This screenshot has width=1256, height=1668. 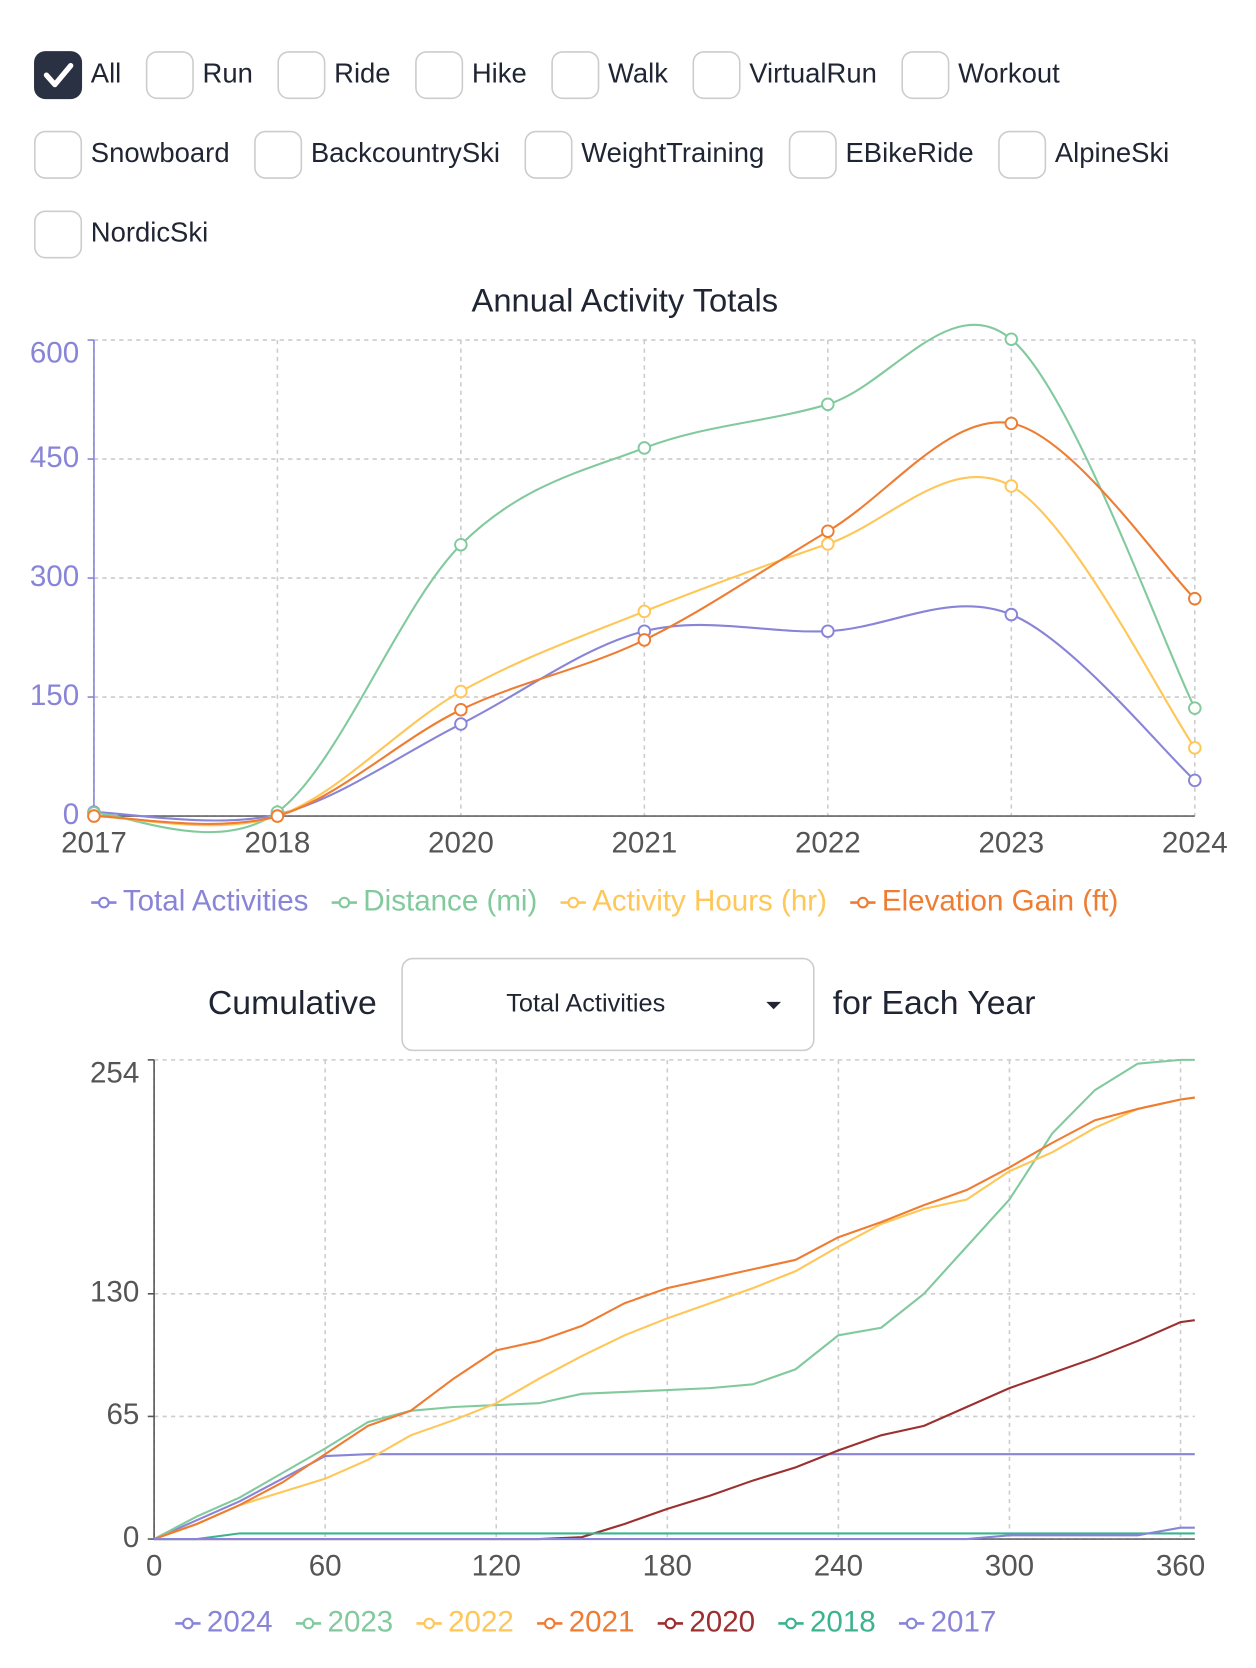 I want to click on legend-item: 2017, so click(x=947, y=1621).